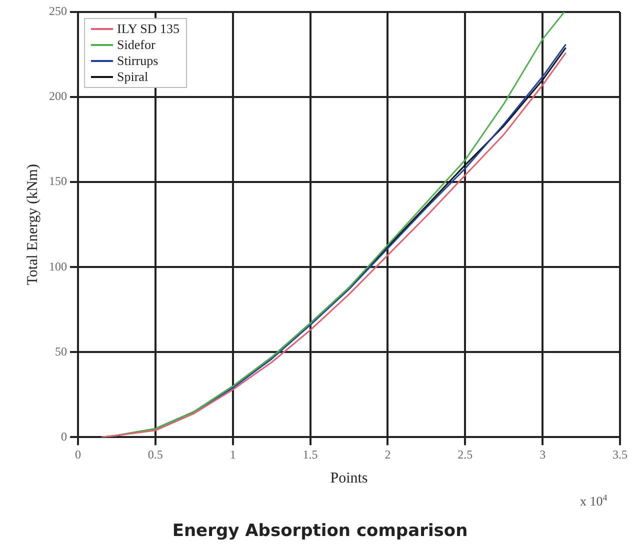  I want to click on legend-label: Spiral, so click(132, 77).